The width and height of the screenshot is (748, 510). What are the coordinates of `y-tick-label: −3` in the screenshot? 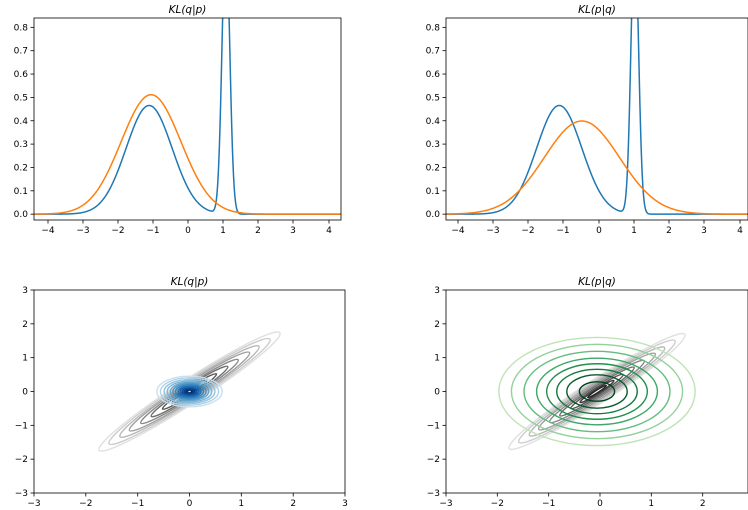 It's located at (21, 494).